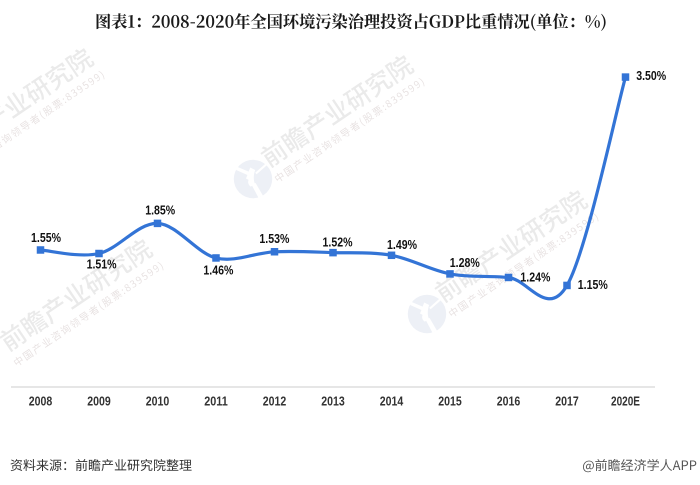  What do you see at coordinates (338, 242) in the screenshot?
I see `svg-text: 1.52%` at bounding box center [338, 242].